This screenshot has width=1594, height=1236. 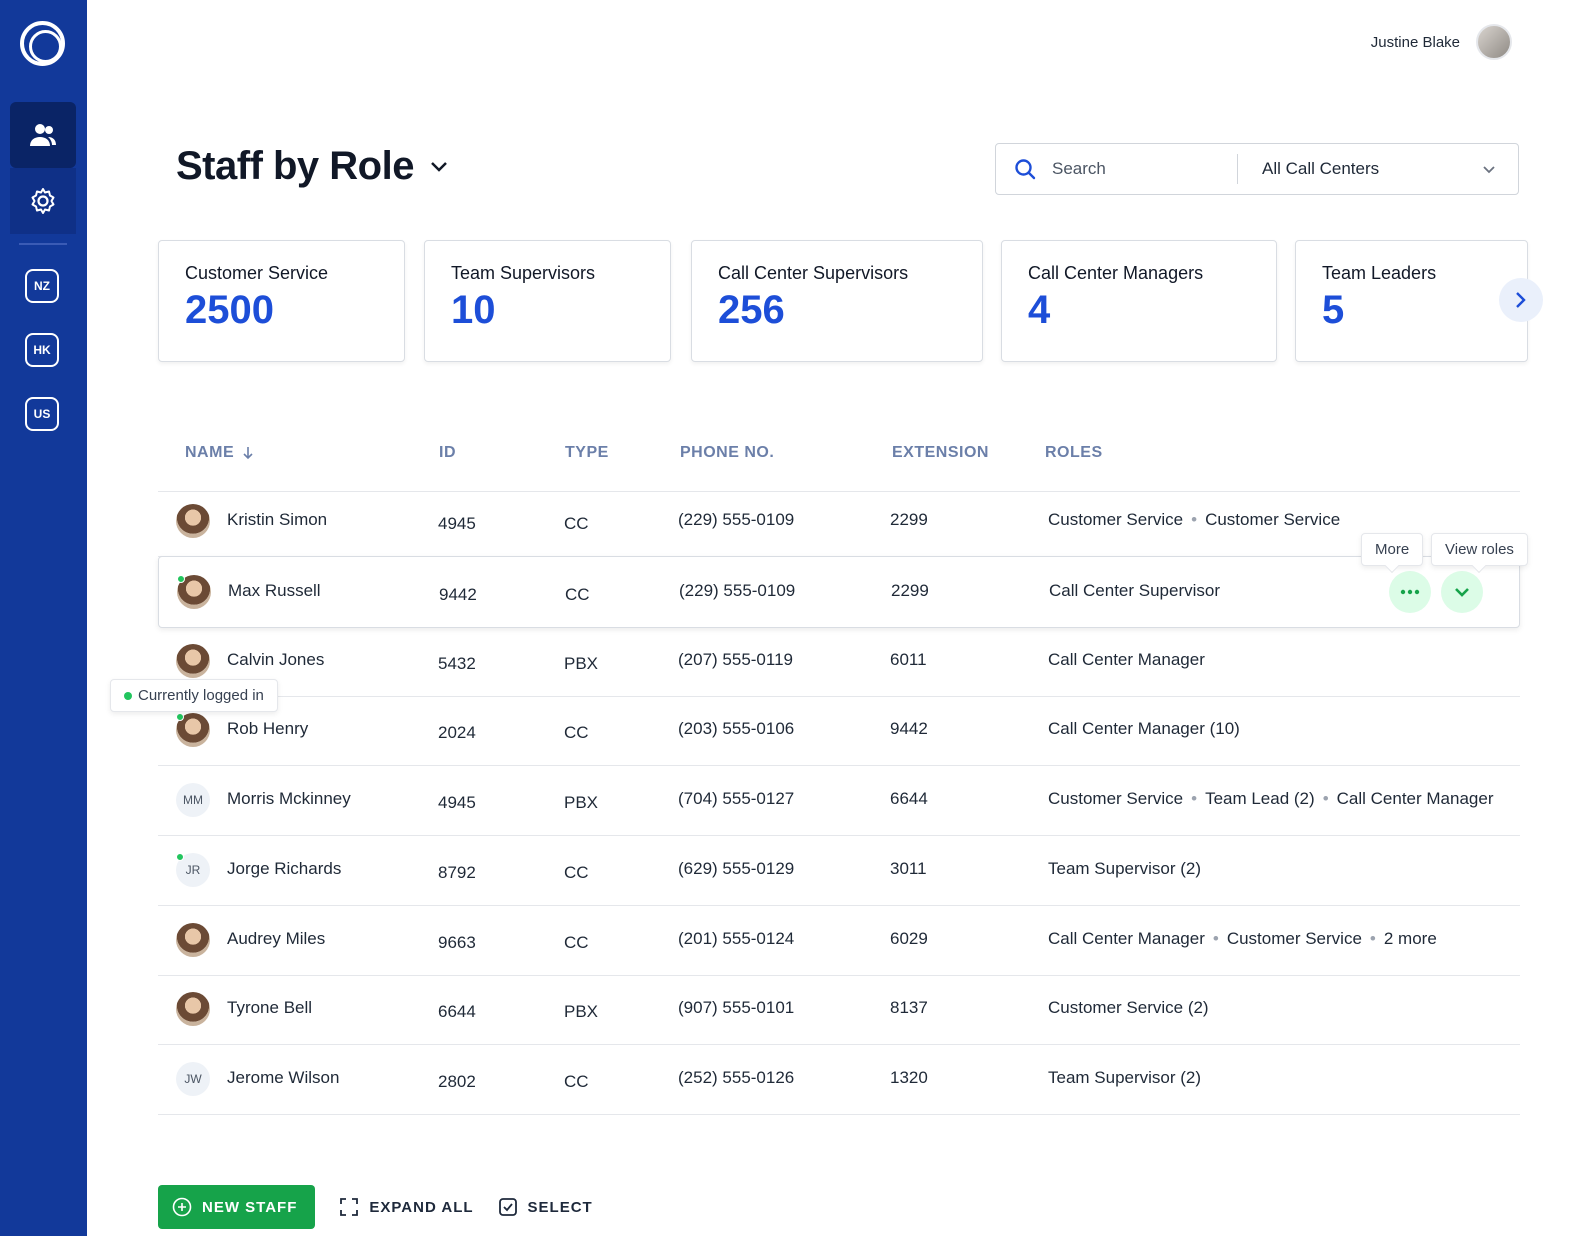 I want to click on role-card-label: Call Center Supervisors, so click(x=813, y=273).